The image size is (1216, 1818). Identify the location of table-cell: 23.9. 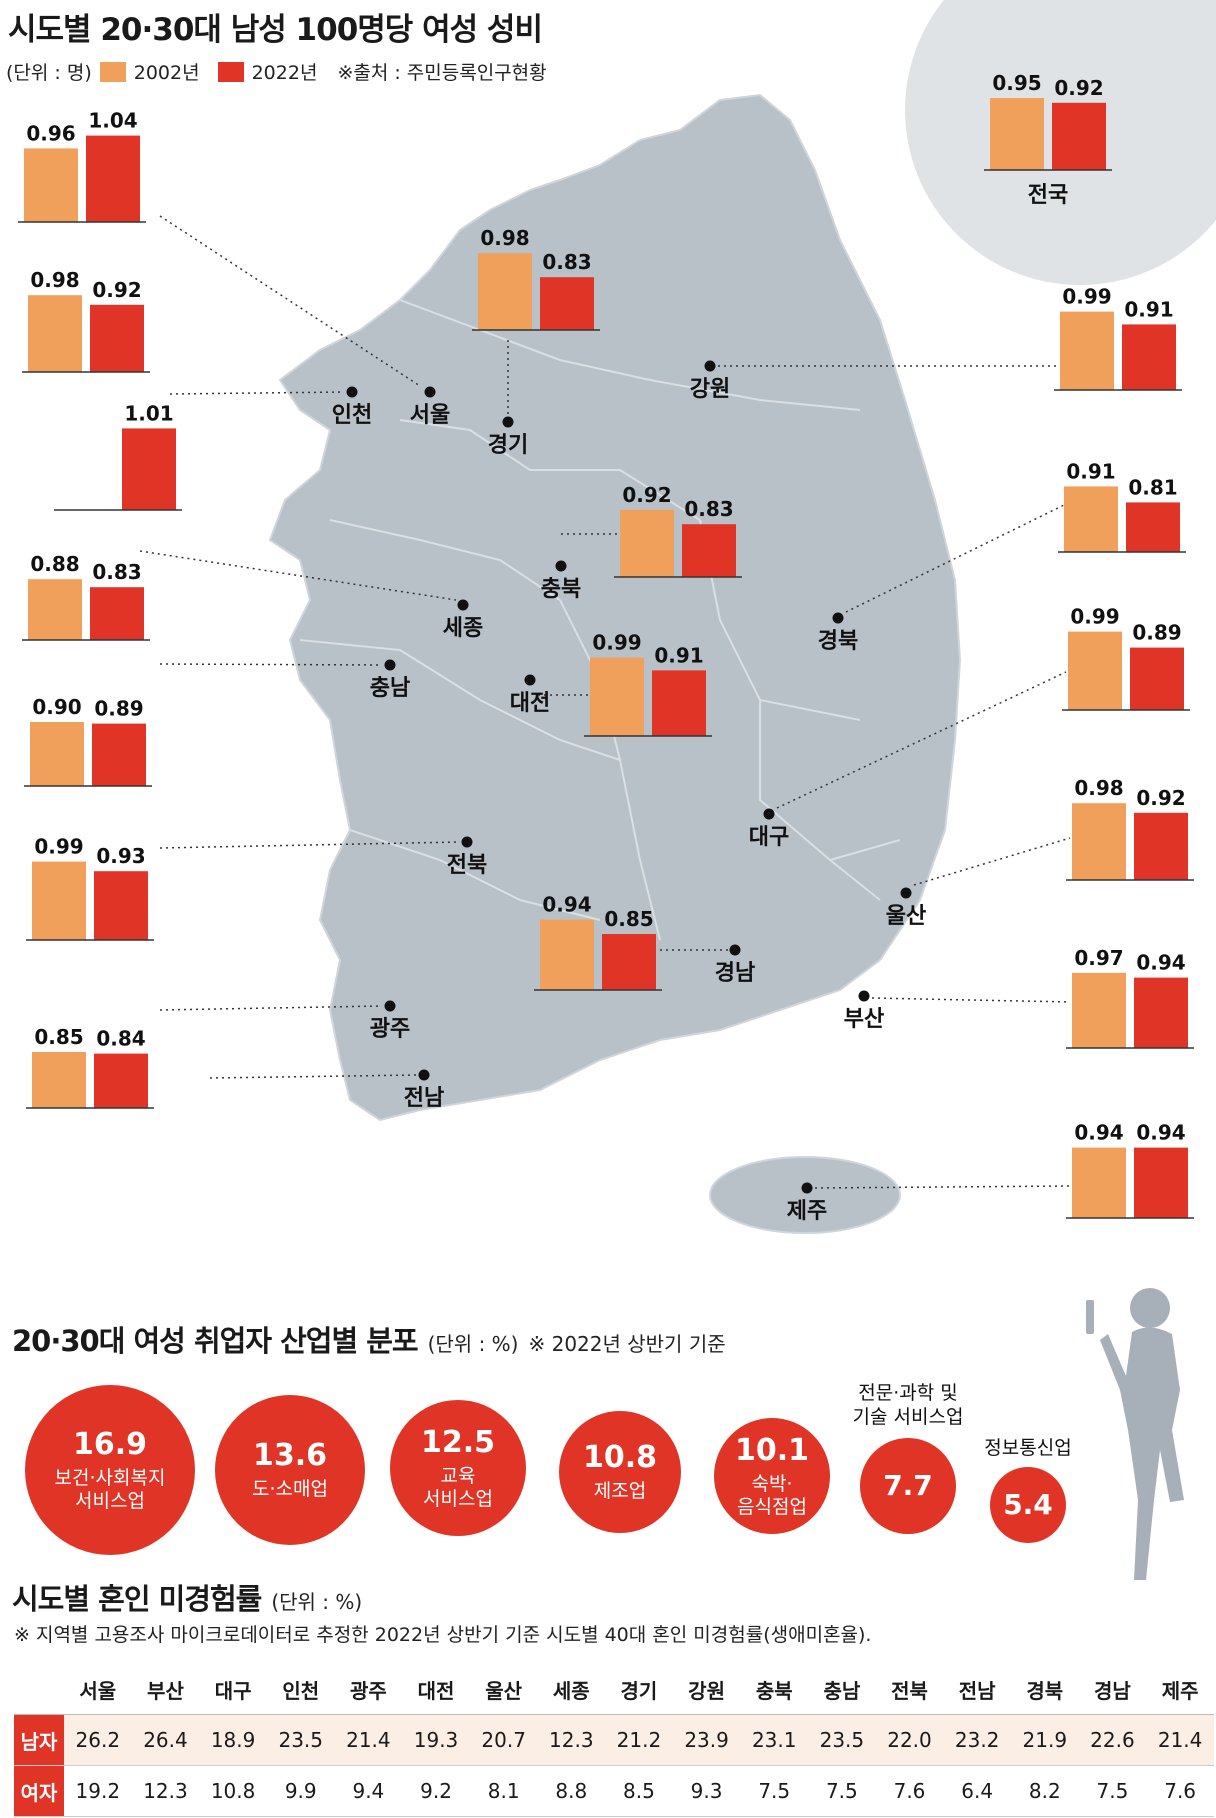
(706, 1740).